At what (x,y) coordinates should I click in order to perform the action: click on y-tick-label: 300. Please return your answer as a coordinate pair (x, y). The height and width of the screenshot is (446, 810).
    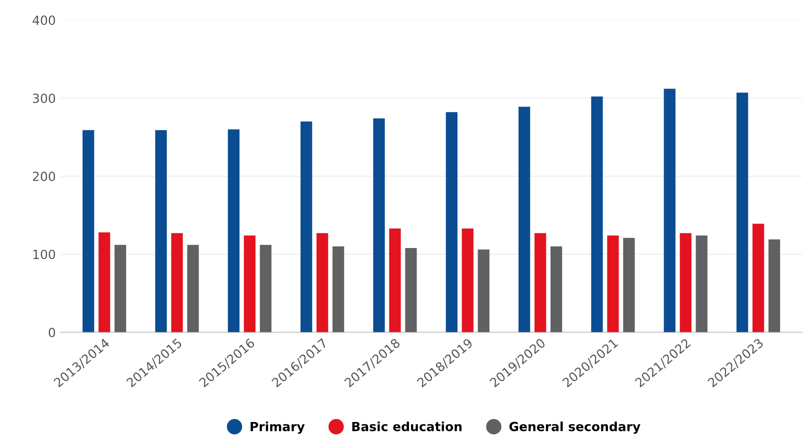
    Looking at the image, I should click on (44, 99).